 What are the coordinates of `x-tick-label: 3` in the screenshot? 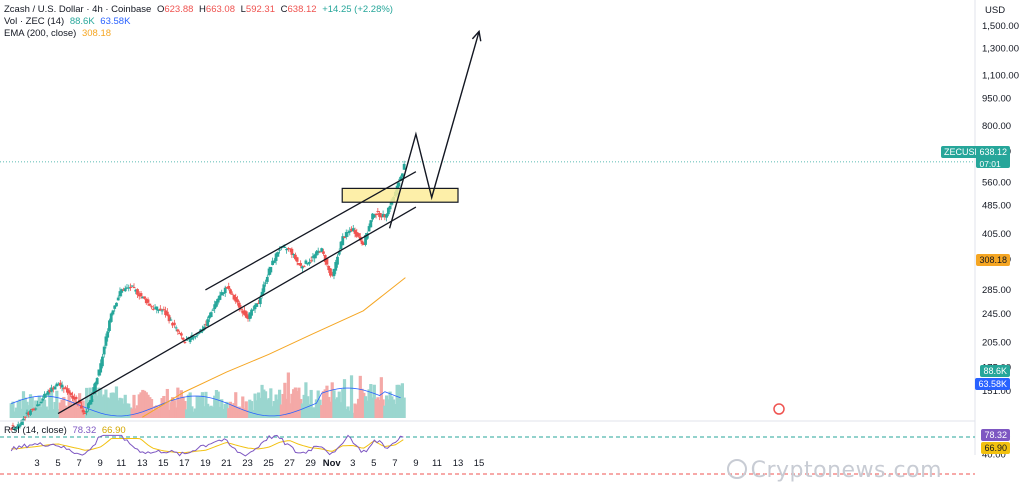 It's located at (36, 463).